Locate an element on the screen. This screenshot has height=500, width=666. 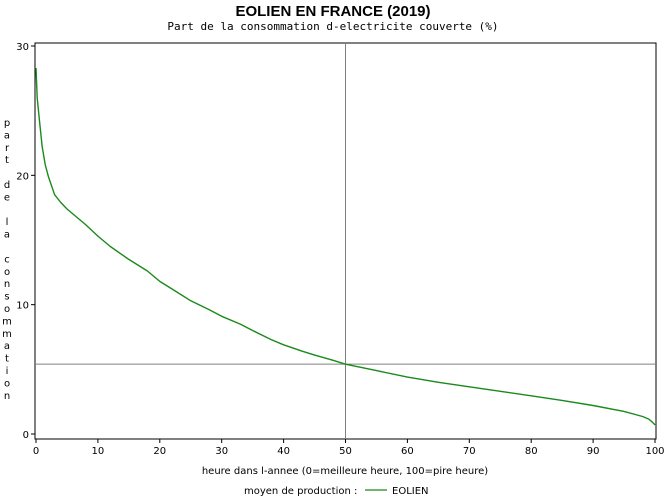
x-tick-label: 60 is located at coordinates (407, 451).